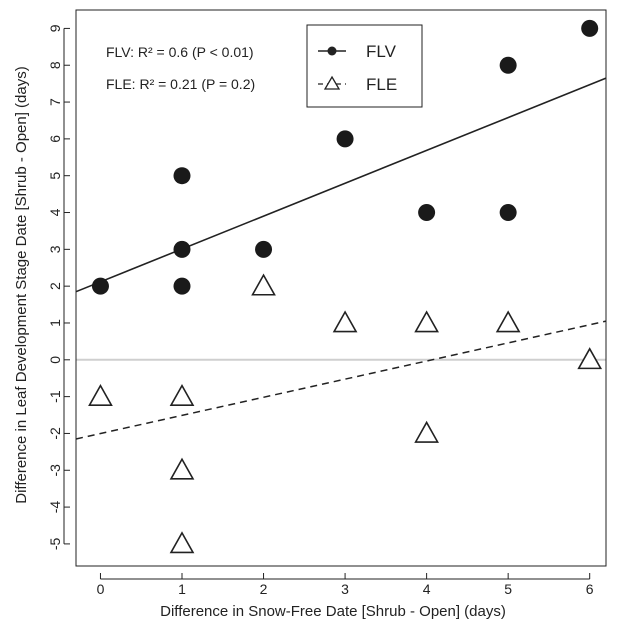 The height and width of the screenshot is (626, 618). I want to click on x-tick-label: 0, so click(101, 589).